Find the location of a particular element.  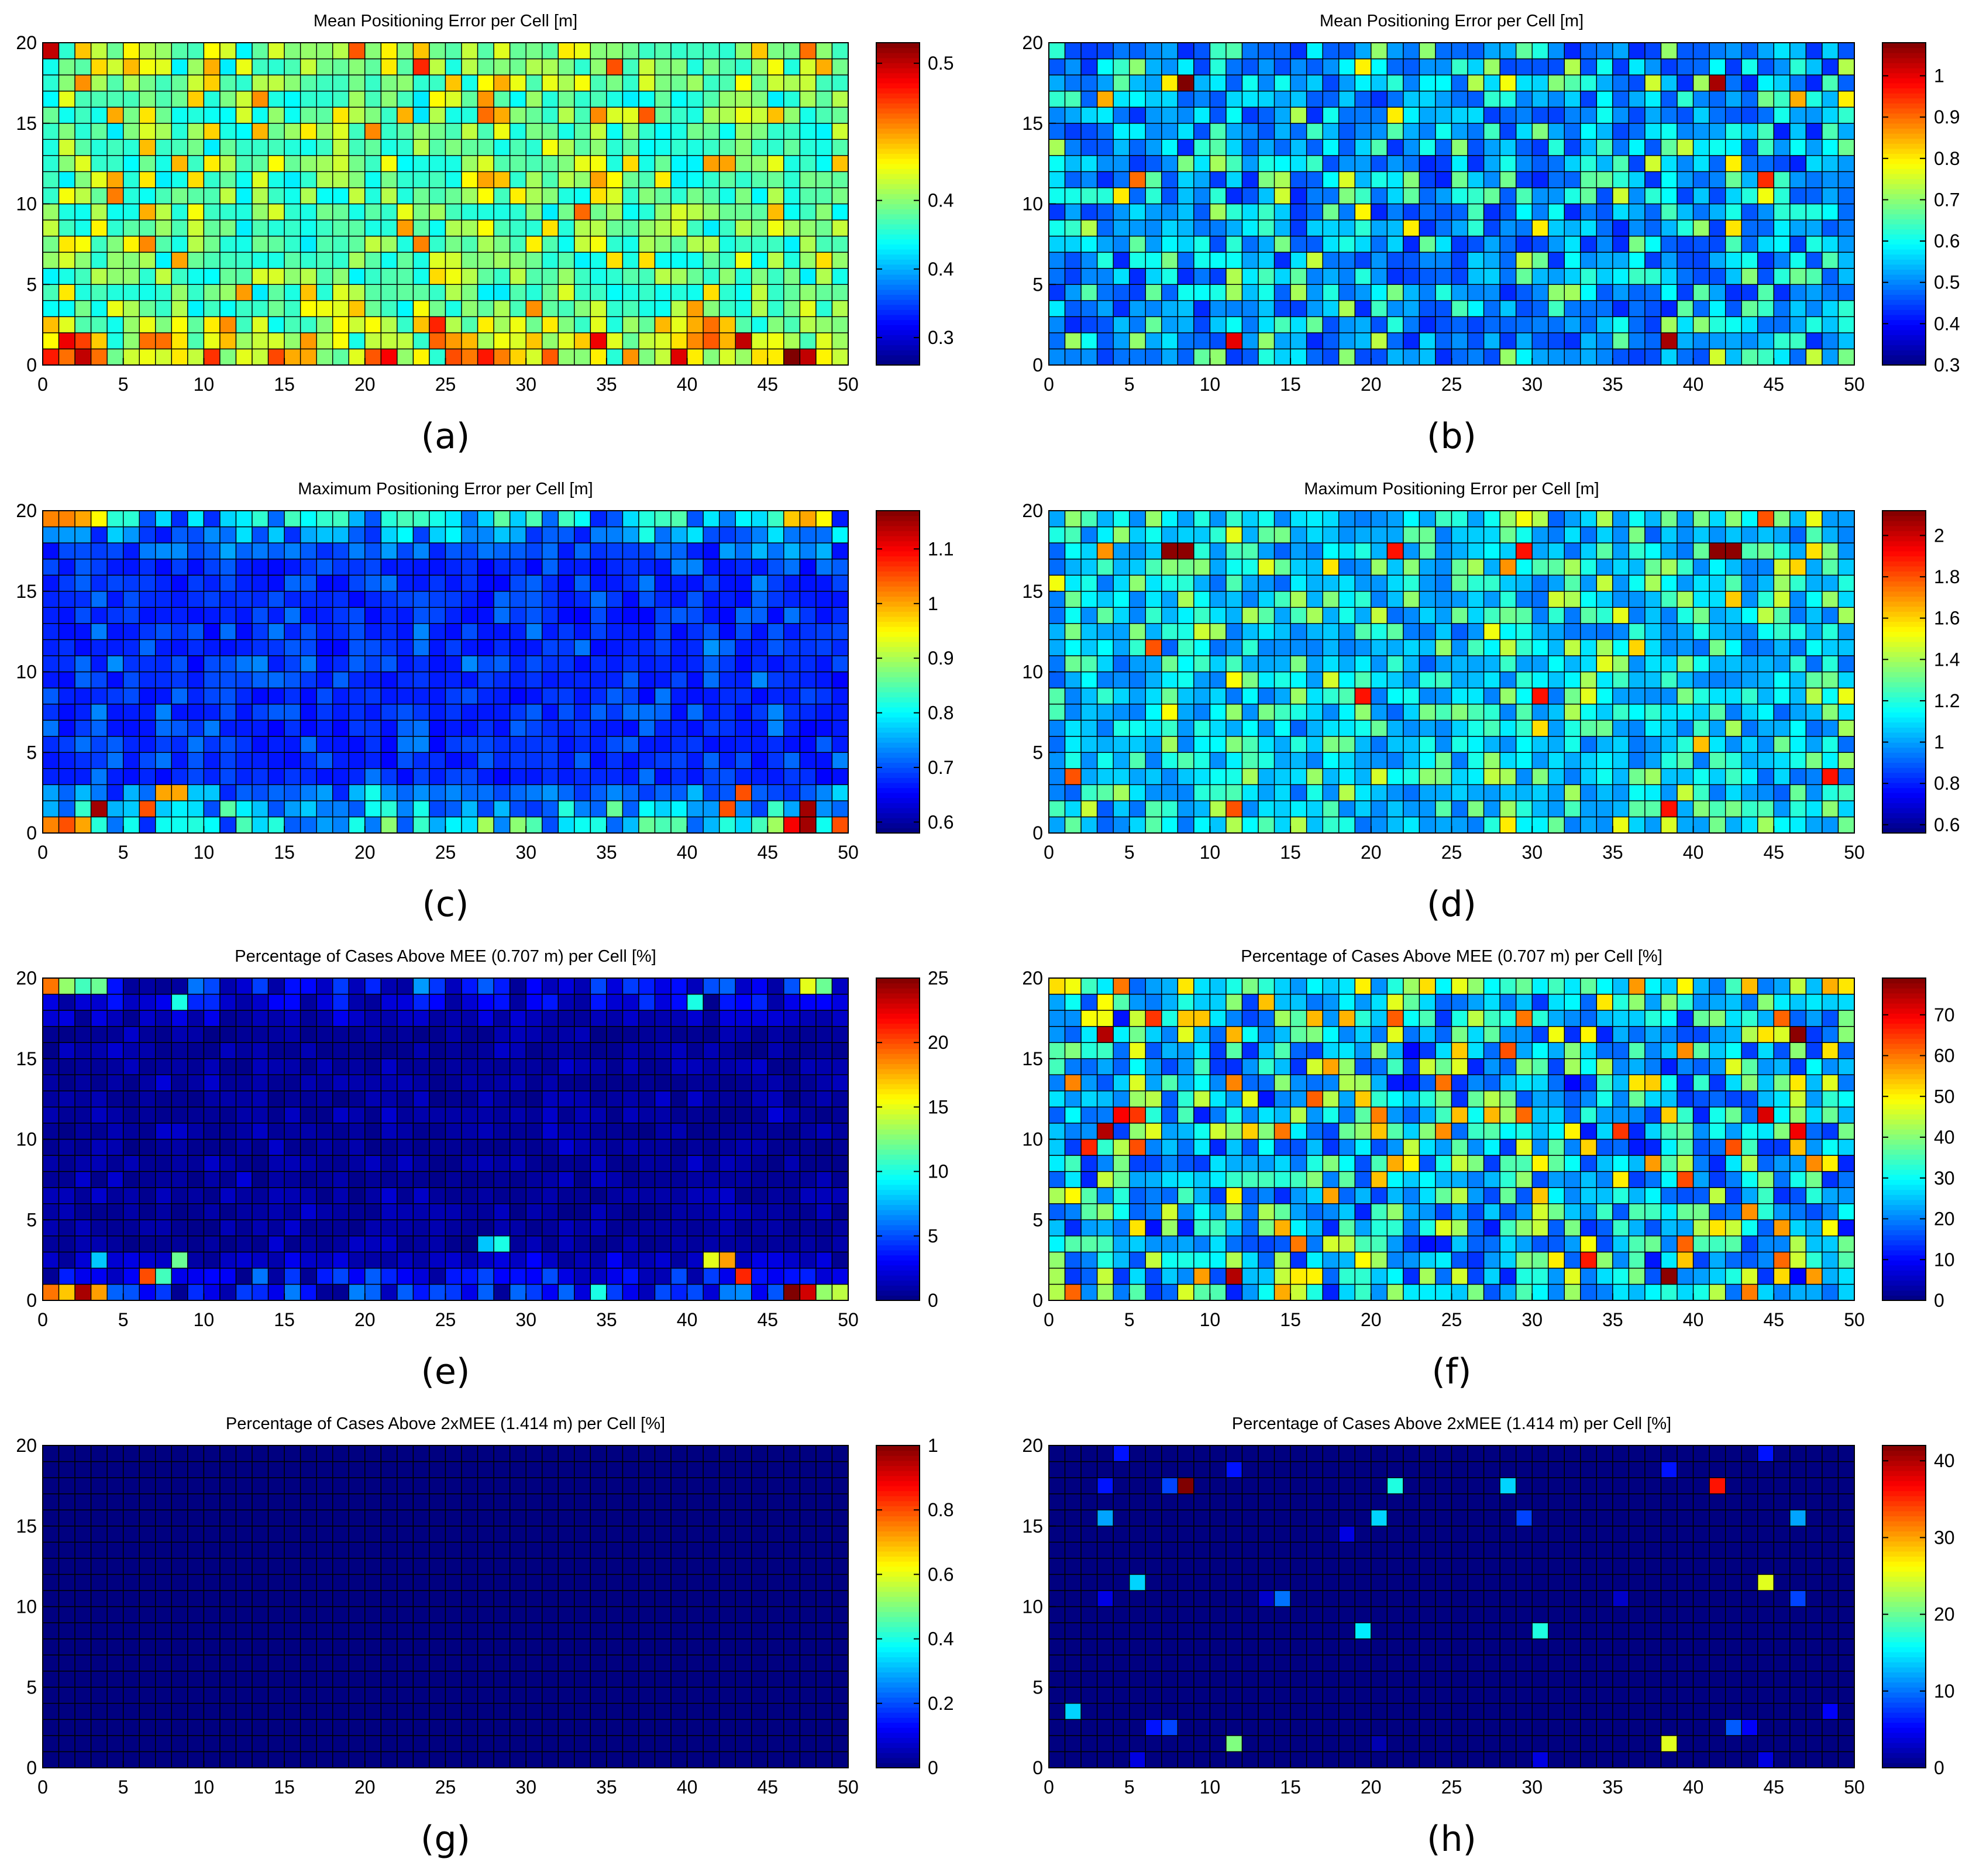

x-tick-label: 10 is located at coordinates (204, 384).